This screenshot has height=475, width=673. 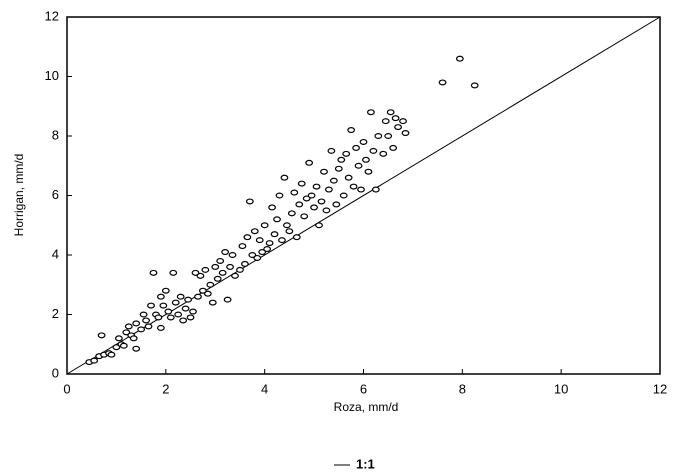 I want to click on x-tick-label: 12, so click(x=660, y=388).